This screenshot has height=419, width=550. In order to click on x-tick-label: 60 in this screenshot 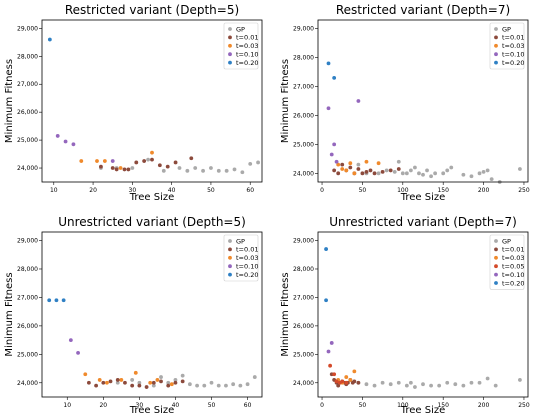, I will do `click(248, 405)`.